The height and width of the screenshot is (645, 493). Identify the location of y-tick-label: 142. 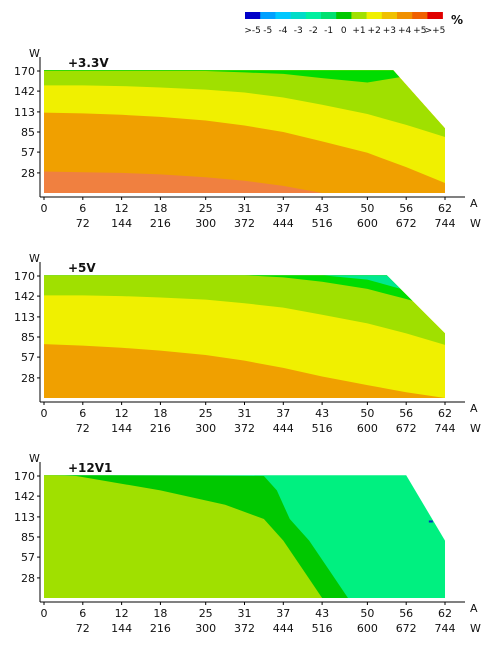
(24, 296).